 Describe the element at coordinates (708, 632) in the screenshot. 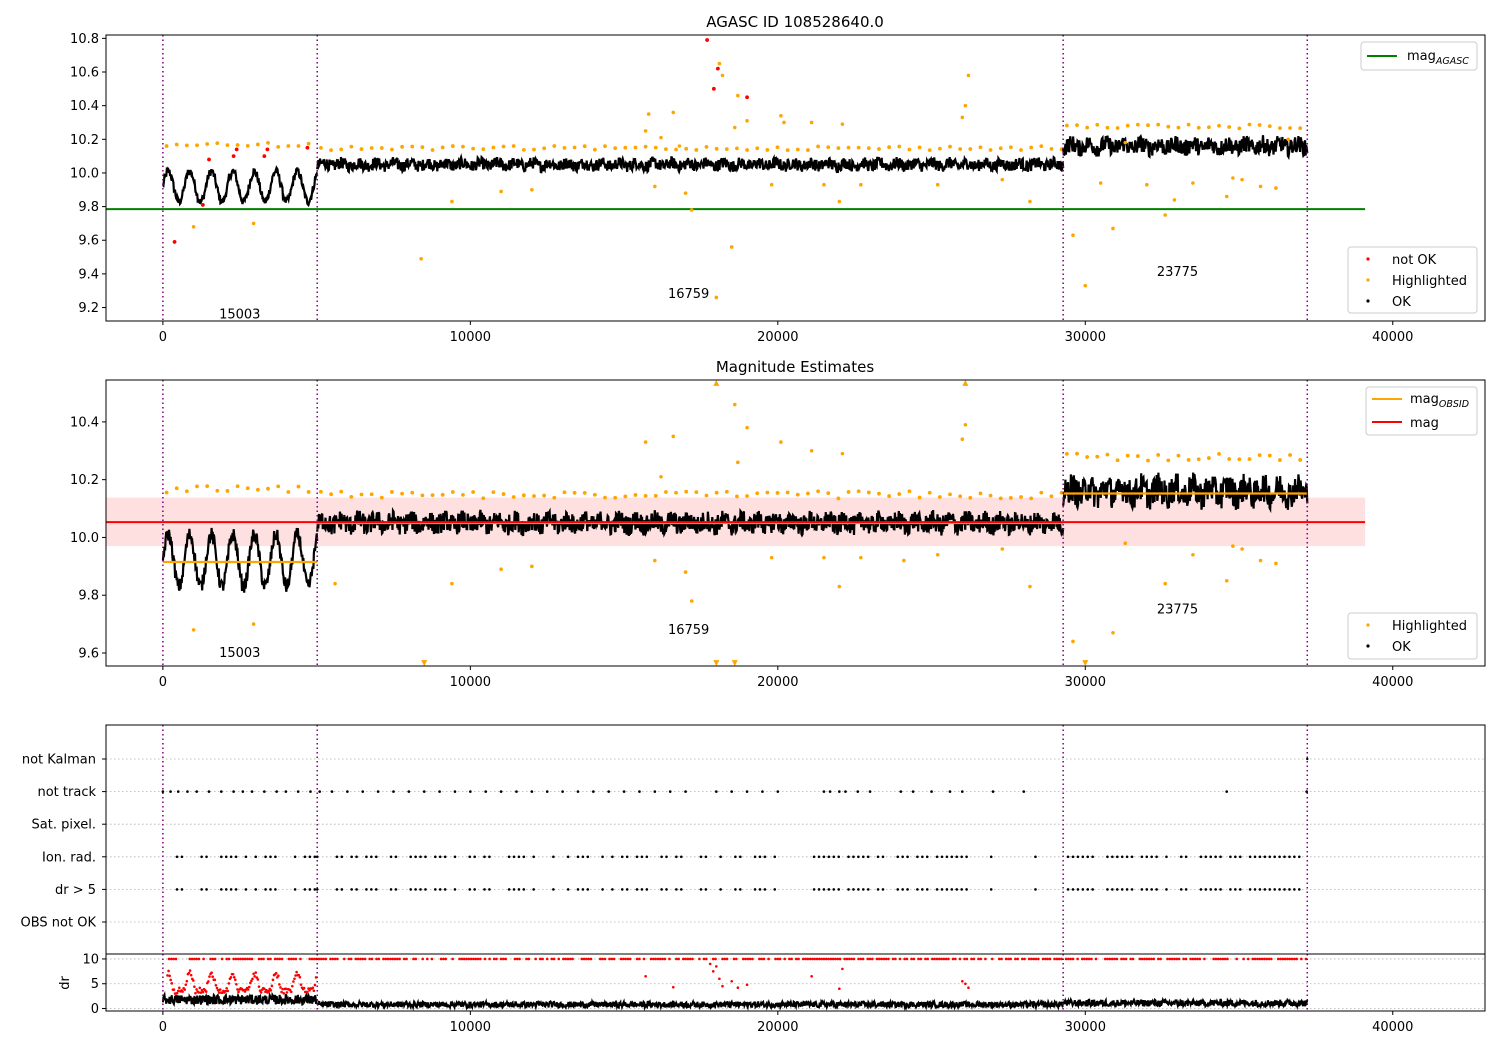

I see `obsid-labels: 15003 16759 23775` at that location.